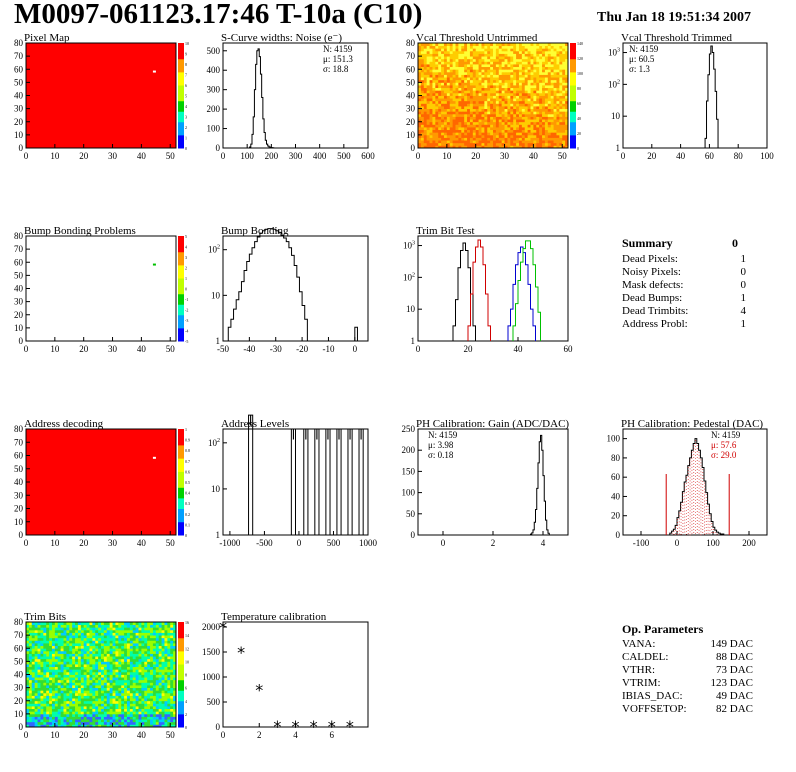  I want to click on y-tick-label: 30, so click(19, 109).